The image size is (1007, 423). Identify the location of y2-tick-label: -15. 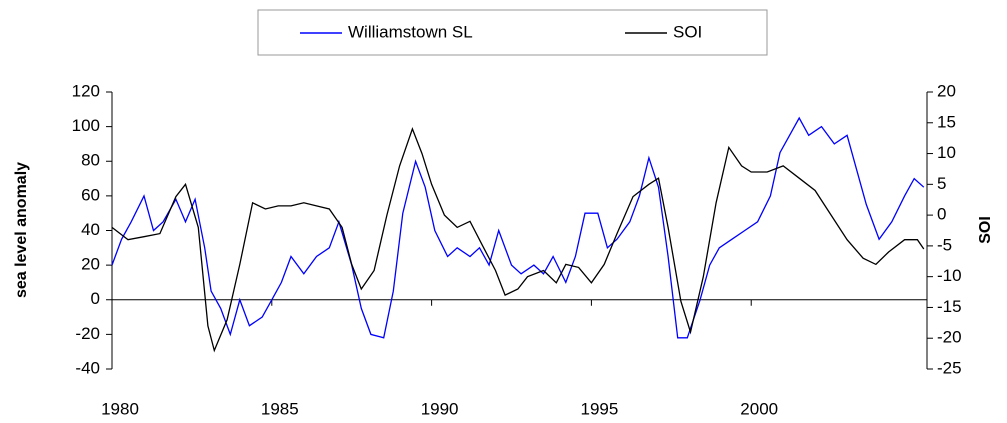
(949, 306).